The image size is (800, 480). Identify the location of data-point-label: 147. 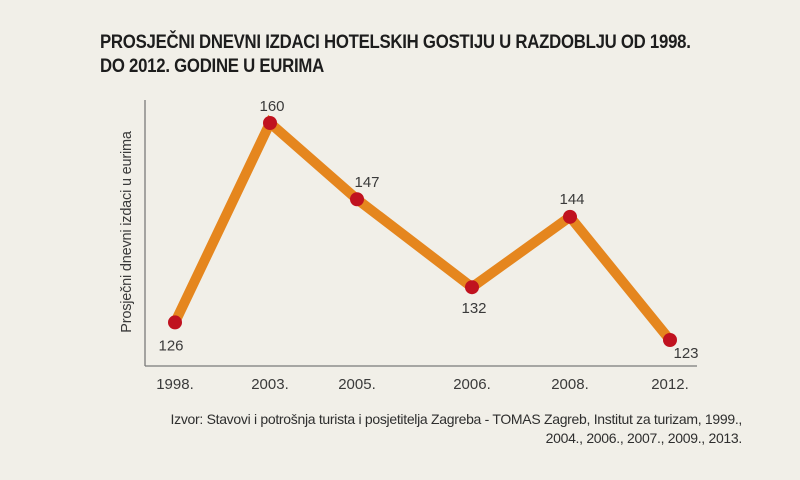
(366, 182).